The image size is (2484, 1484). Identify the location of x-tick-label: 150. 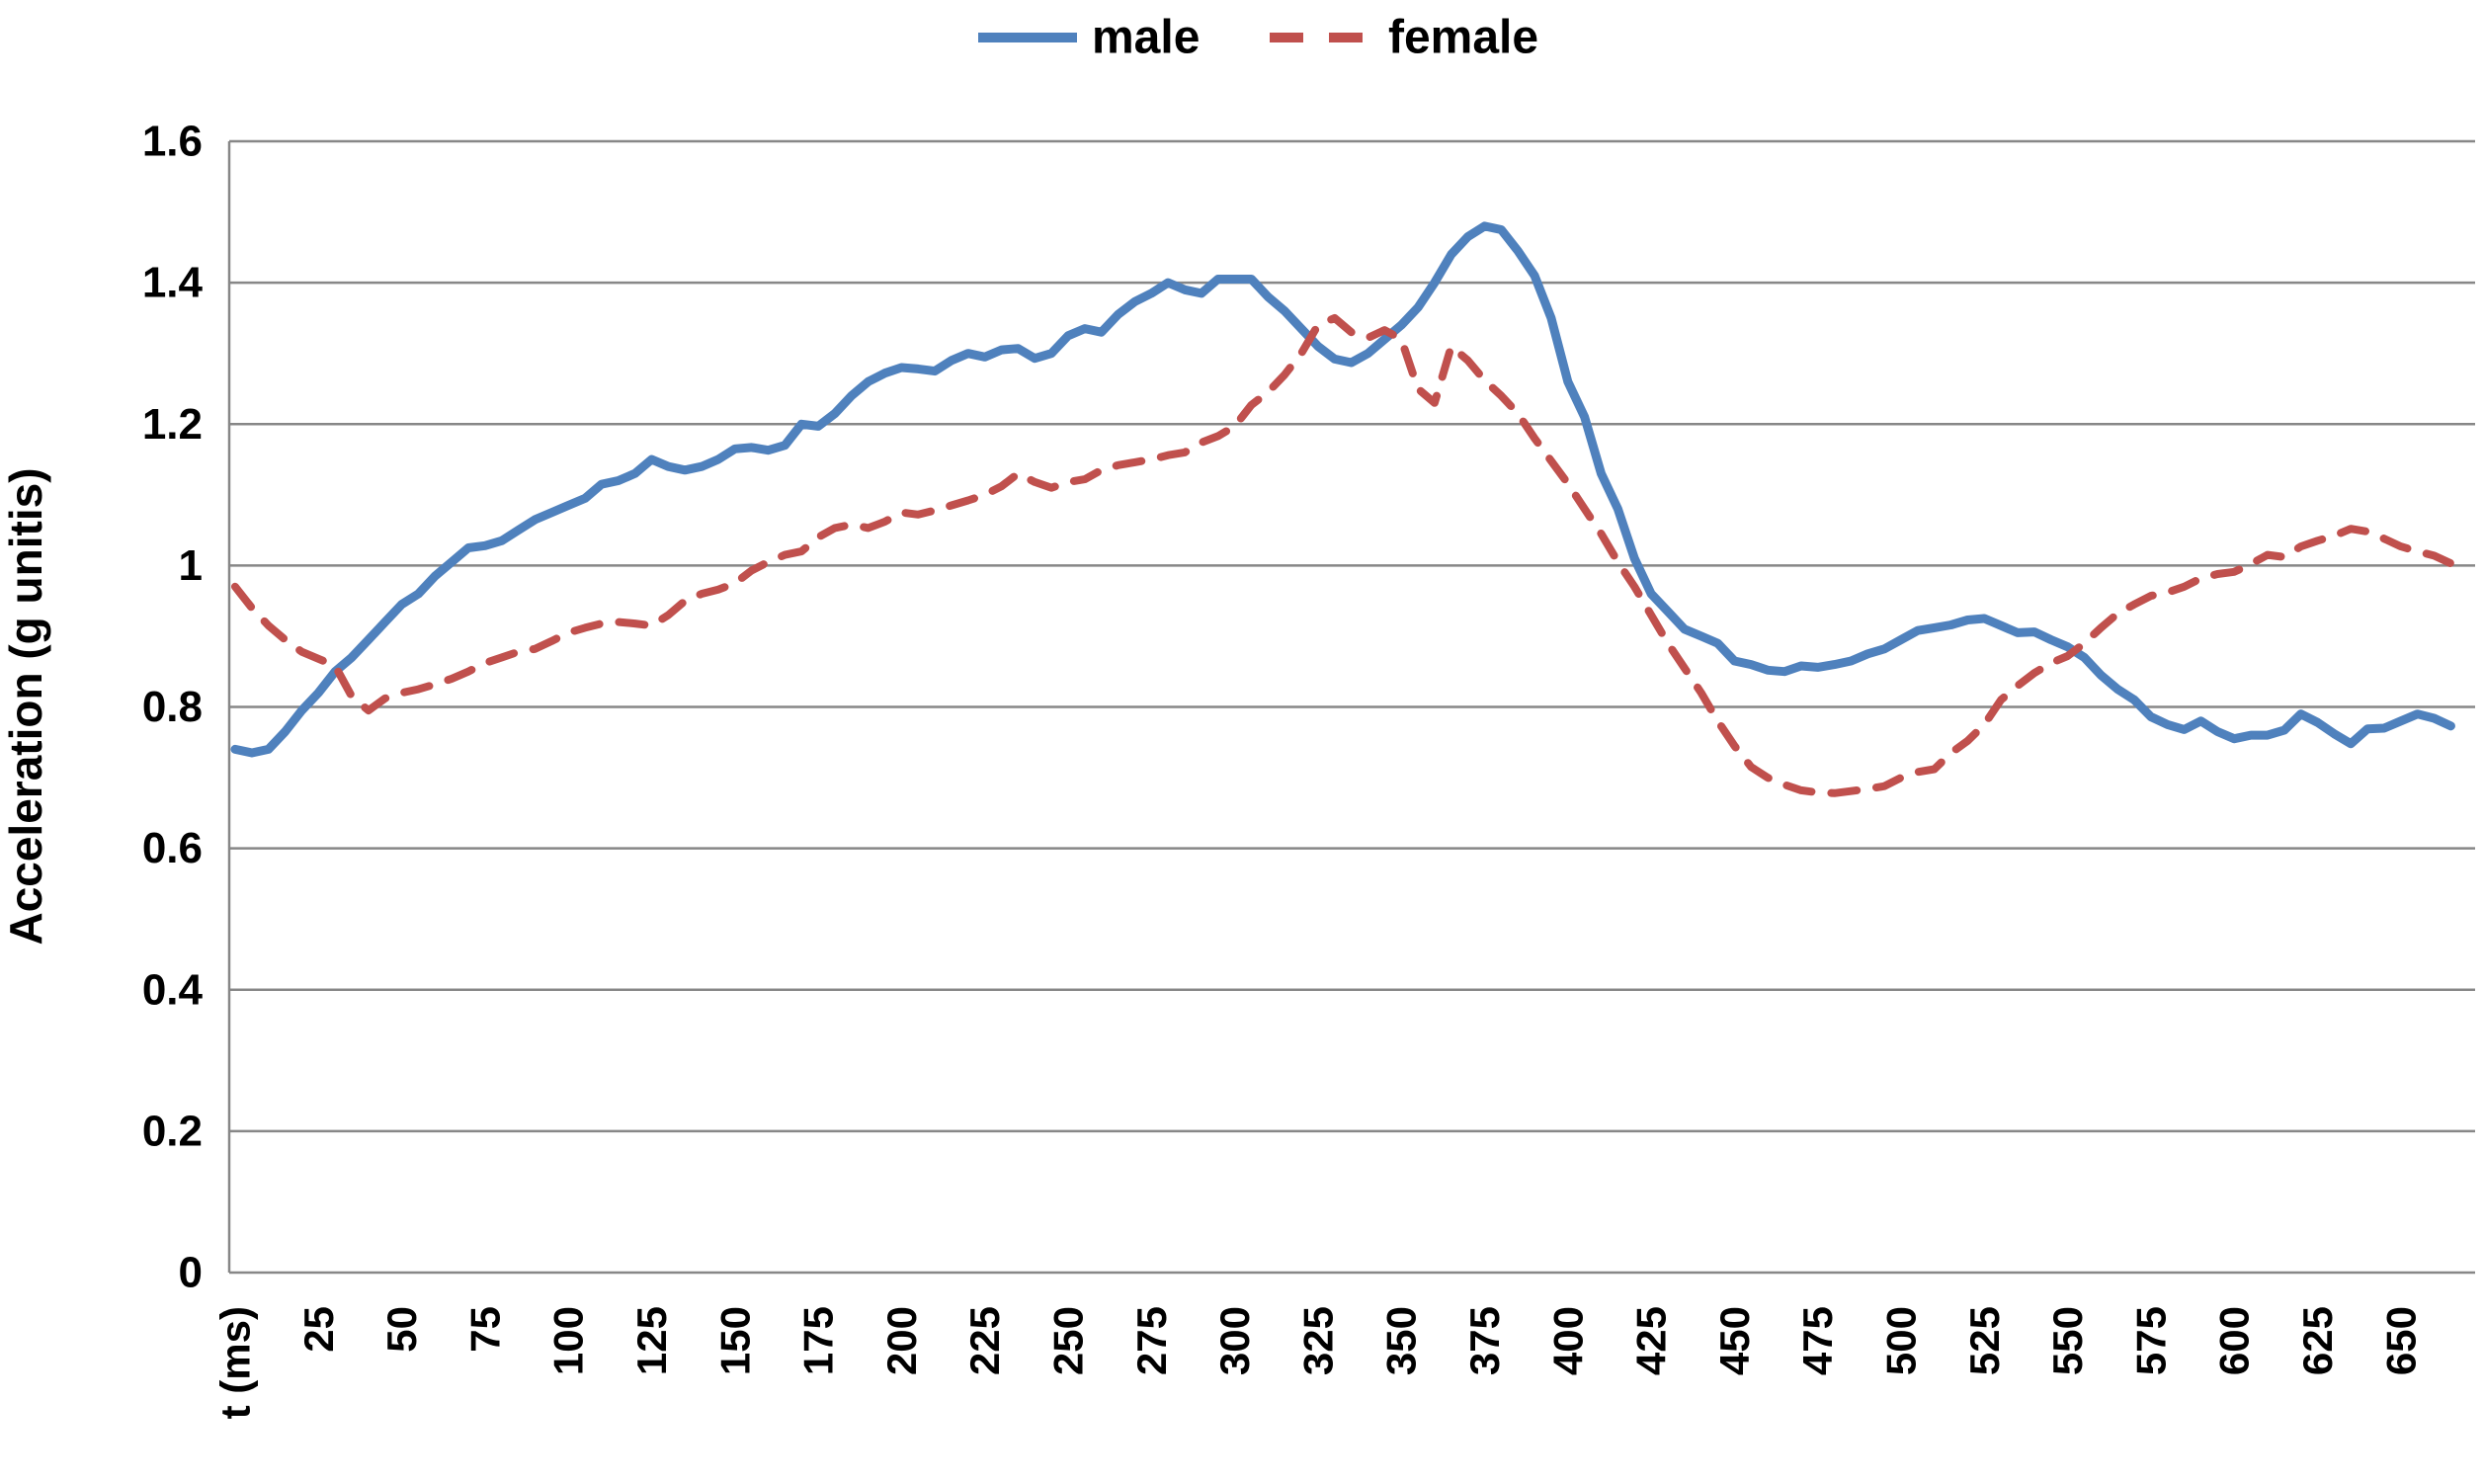
(734, 1340).